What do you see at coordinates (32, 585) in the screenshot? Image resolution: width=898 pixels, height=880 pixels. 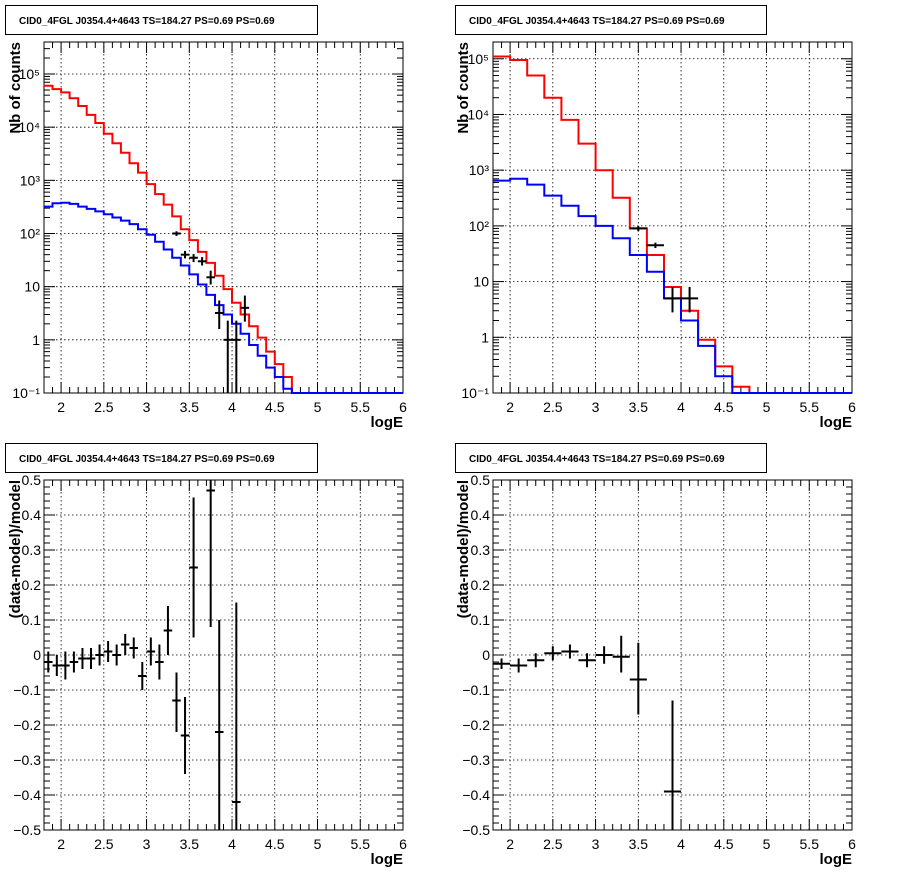 I see `y-tick-label: 0.2` at bounding box center [32, 585].